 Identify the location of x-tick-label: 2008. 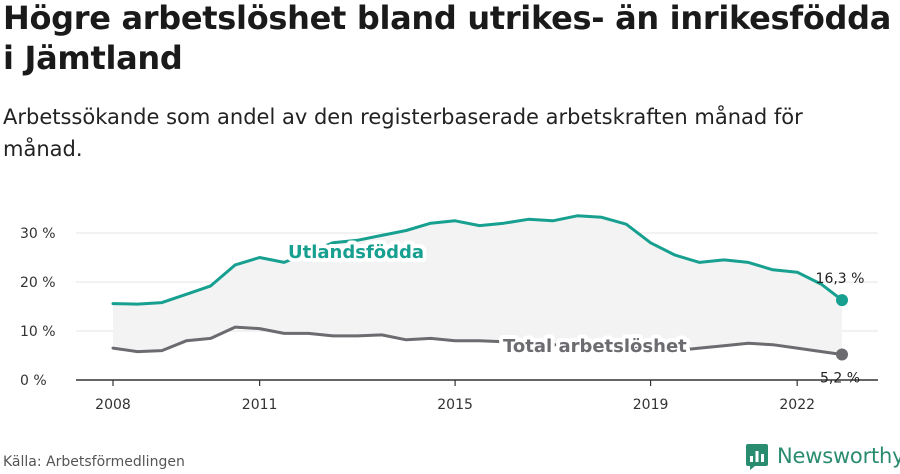
(113, 405).